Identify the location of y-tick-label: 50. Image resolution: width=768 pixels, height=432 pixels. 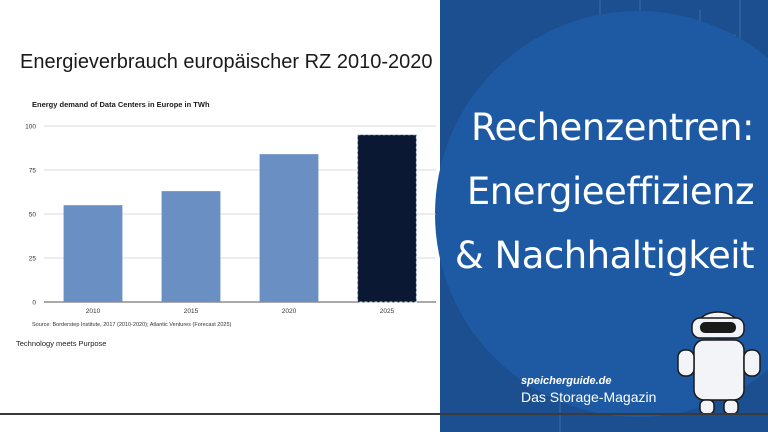
(33, 215).